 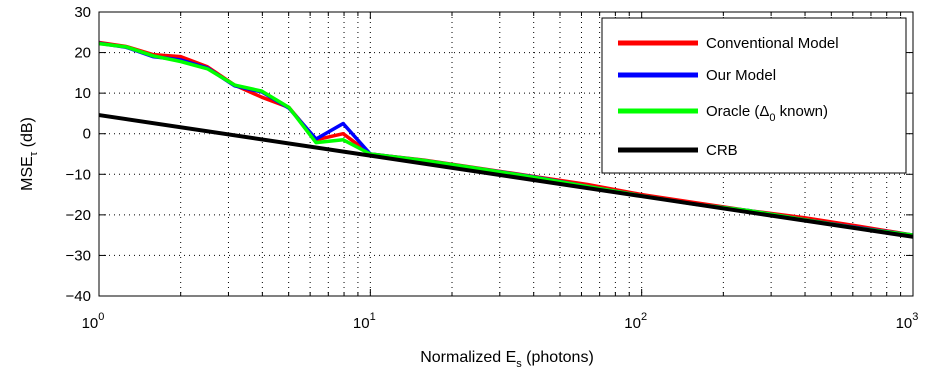 I want to click on x-axis-label-main: Normalized E, so click(x=468, y=357).